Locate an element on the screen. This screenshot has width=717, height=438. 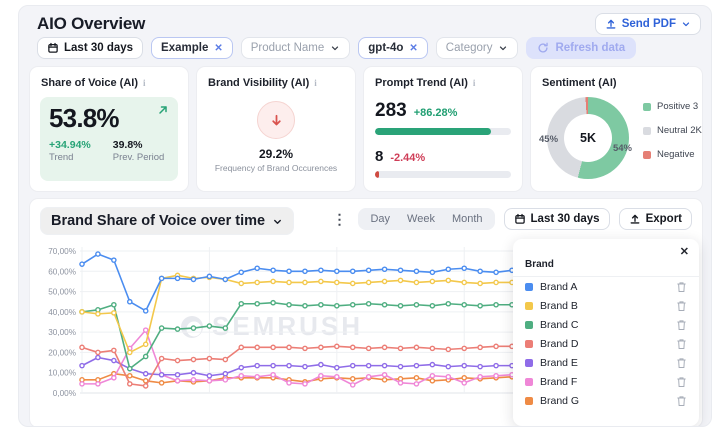
legend-label: Neutral 2K is located at coordinates (679, 130).